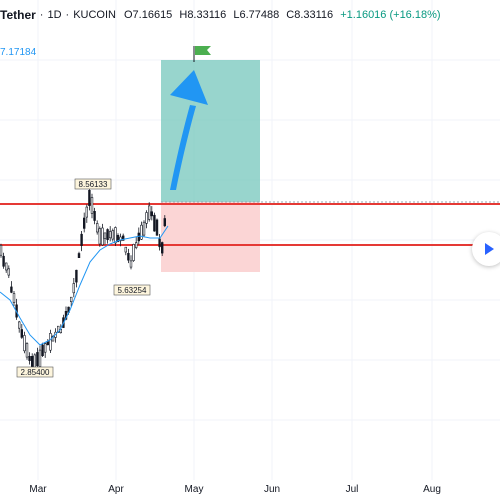 The height and width of the screenshot is (500, 500). I want to click on mid-low-price-label: 5.63254, so click(132, 290).